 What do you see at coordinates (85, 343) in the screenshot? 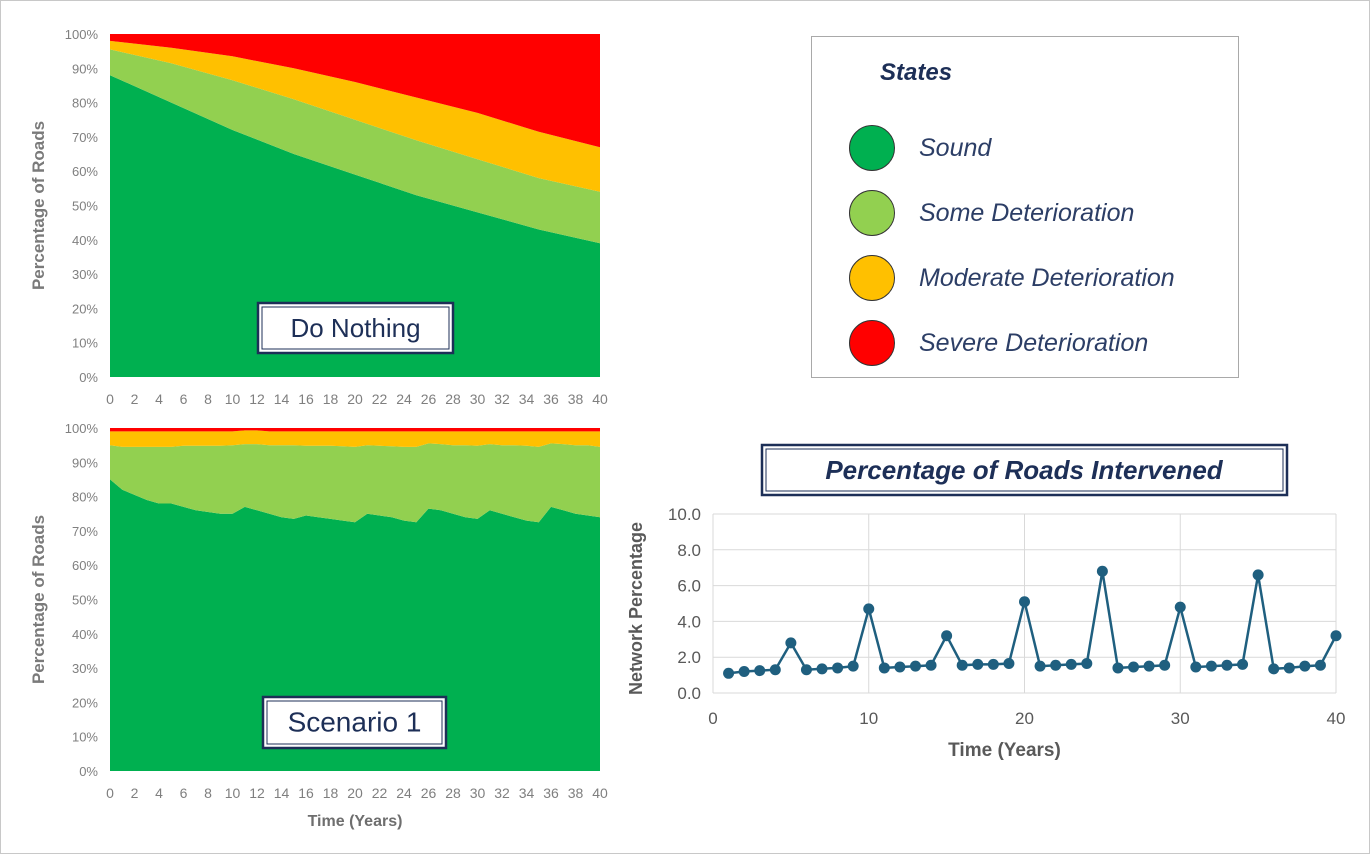
I see `y-tick-label: 10%` at bounding box center [85, 343].